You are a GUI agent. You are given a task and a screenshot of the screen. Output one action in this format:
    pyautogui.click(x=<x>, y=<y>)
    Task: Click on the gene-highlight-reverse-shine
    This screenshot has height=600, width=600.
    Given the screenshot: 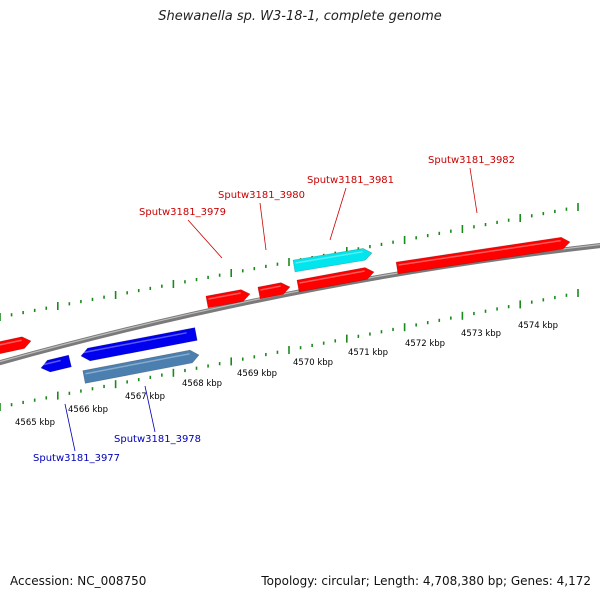 What is the action you would take?
    pyautogui.click(x=137, y=364)
    